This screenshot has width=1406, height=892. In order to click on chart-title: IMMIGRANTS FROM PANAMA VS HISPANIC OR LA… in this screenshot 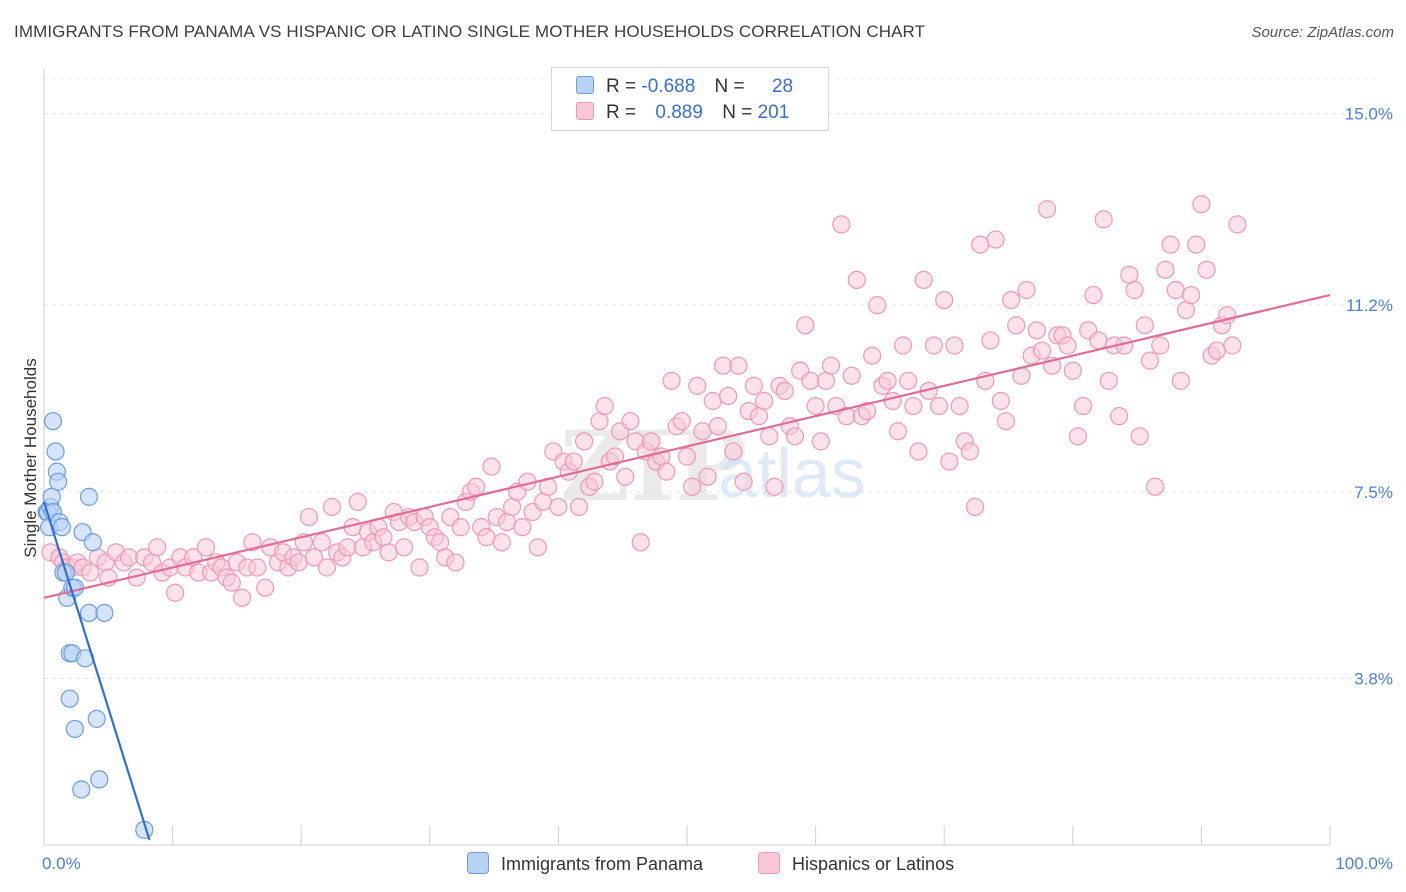, I will do `click(470, 31)`.